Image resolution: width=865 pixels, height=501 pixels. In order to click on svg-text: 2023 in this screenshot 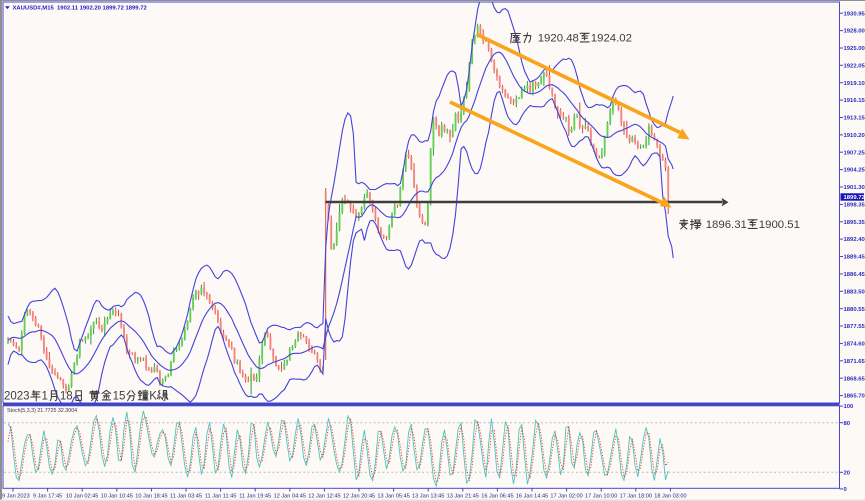, I will do `click(17, 397)`.